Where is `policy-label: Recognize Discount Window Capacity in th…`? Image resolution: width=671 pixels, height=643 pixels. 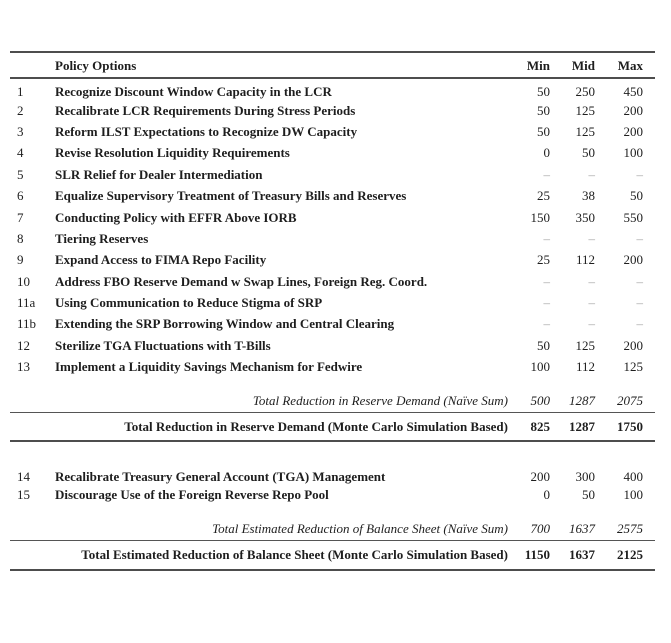
policy-label: Recognize Discount Window Capacity in th… is located at coordinates (193, 92).